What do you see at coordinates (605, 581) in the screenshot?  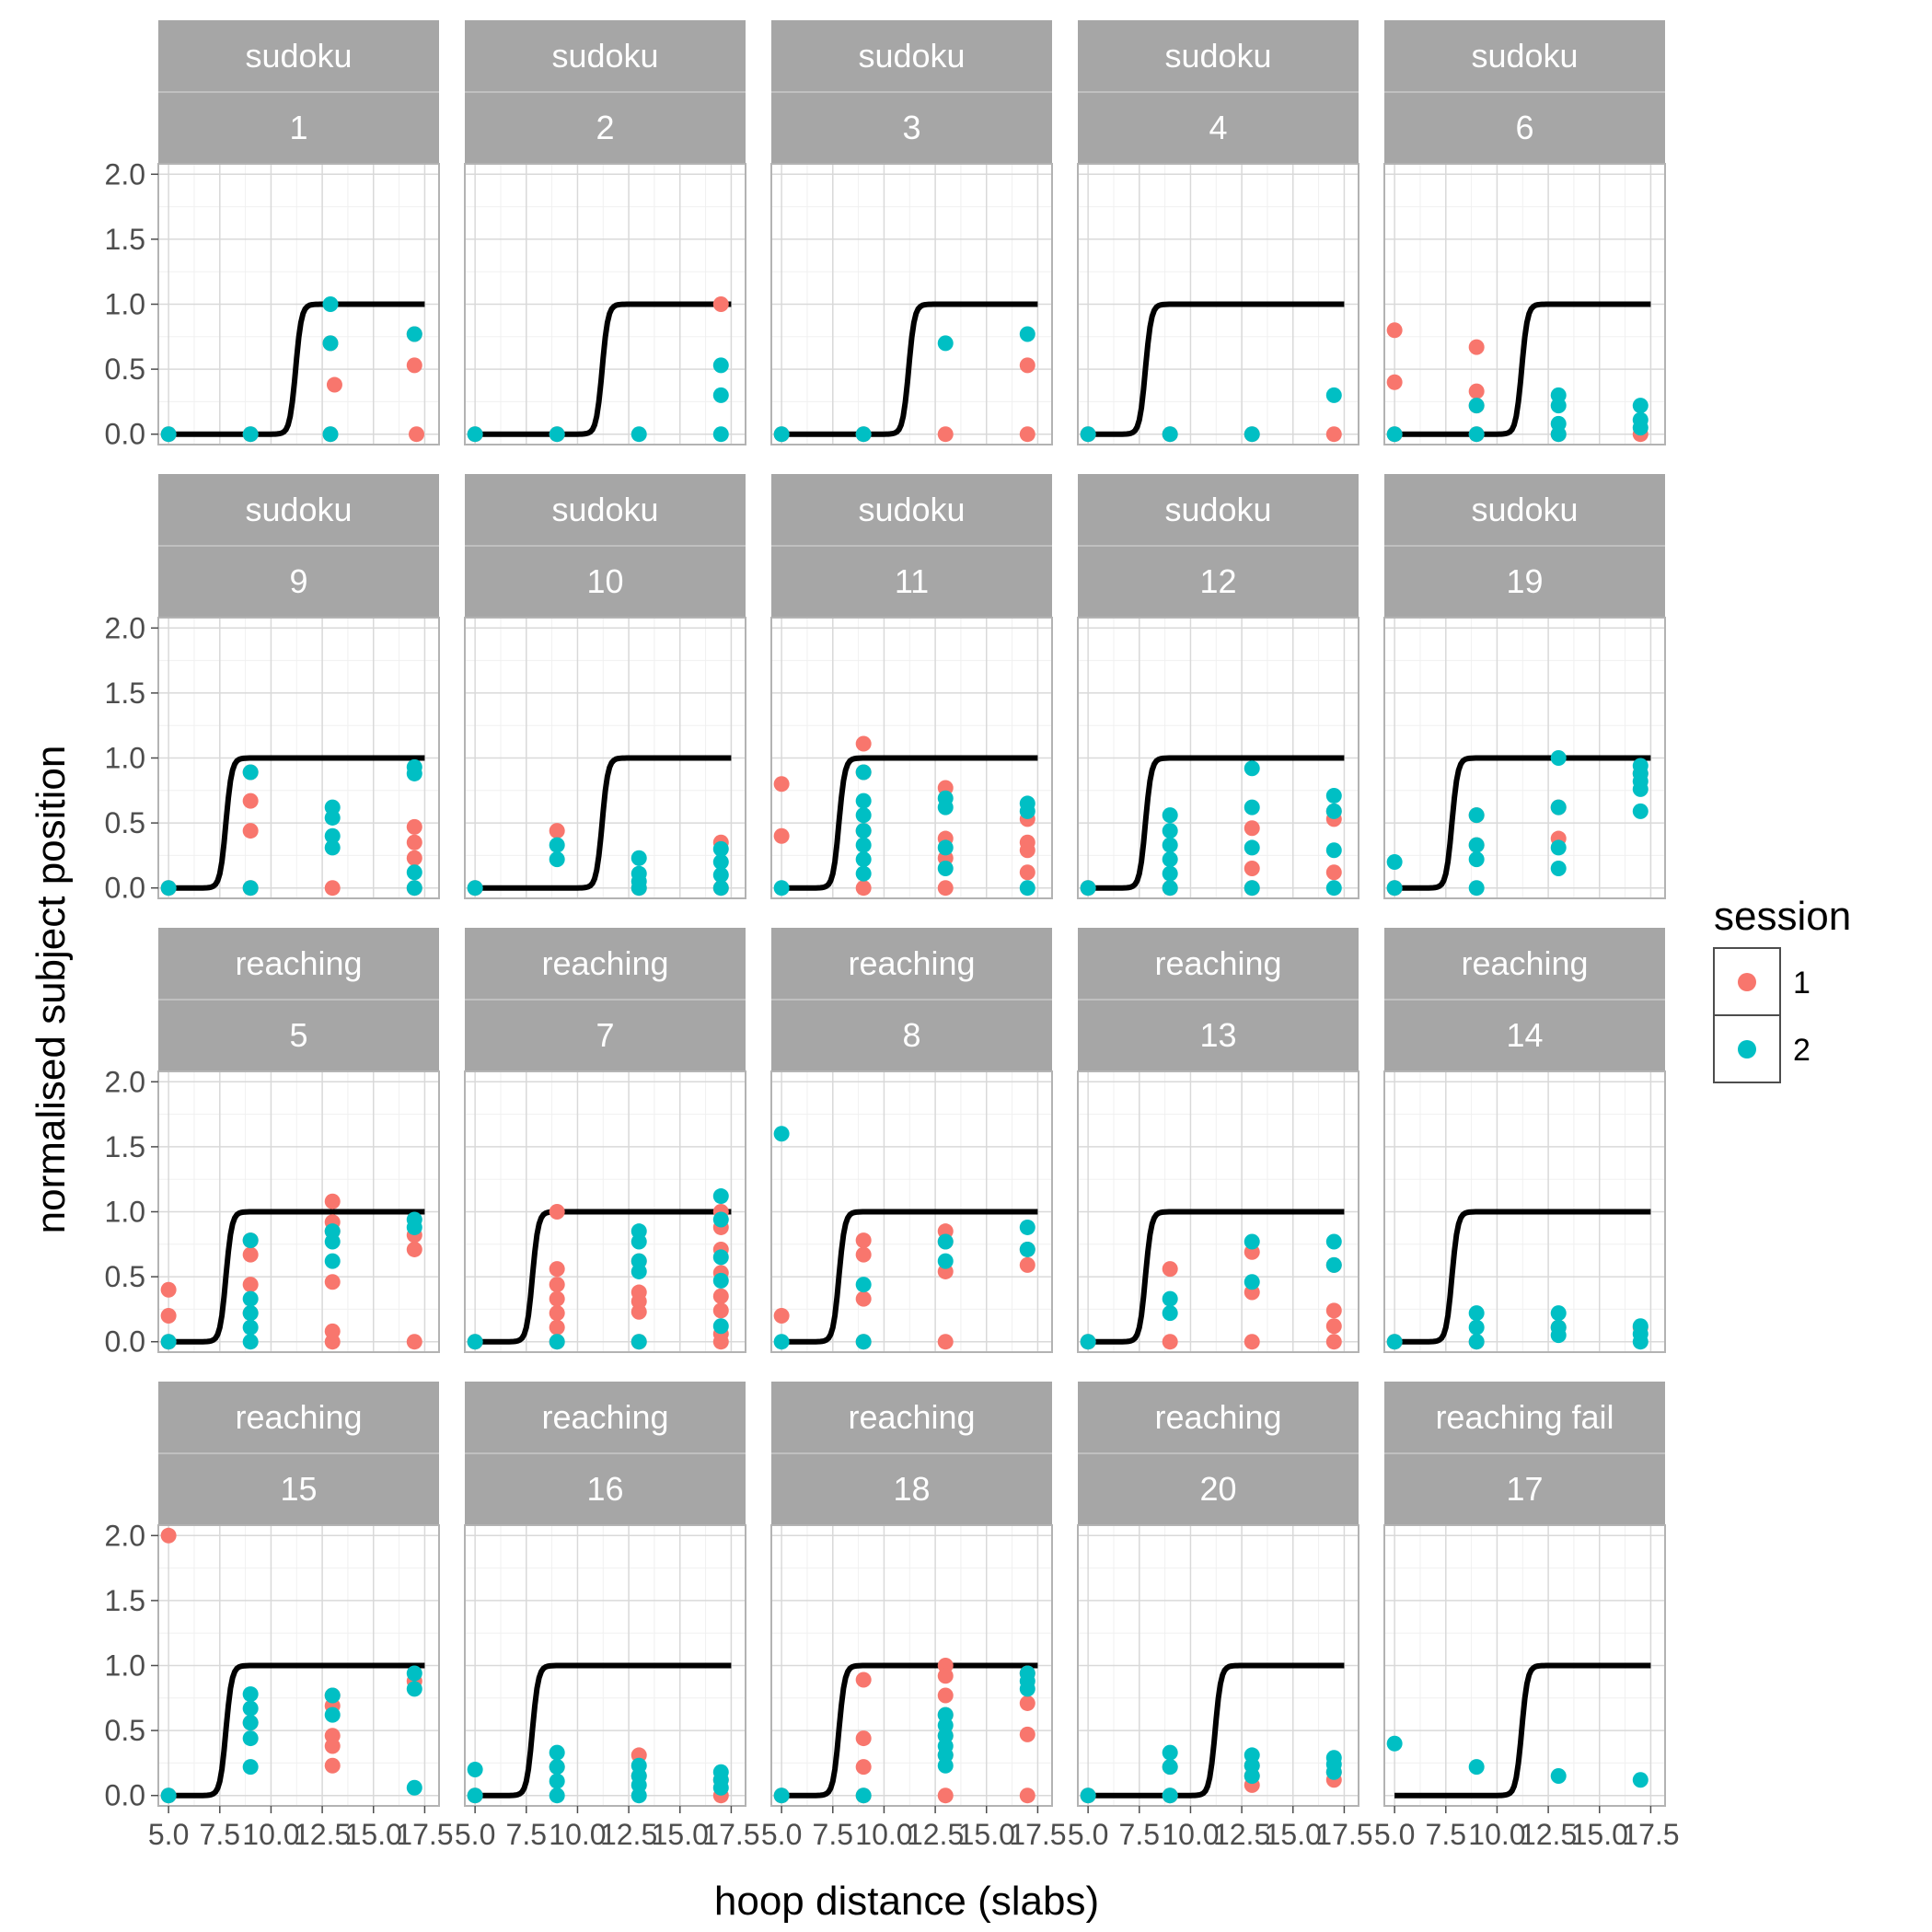 I see `strip-id-label: 10` at bounding box center [605, 581].